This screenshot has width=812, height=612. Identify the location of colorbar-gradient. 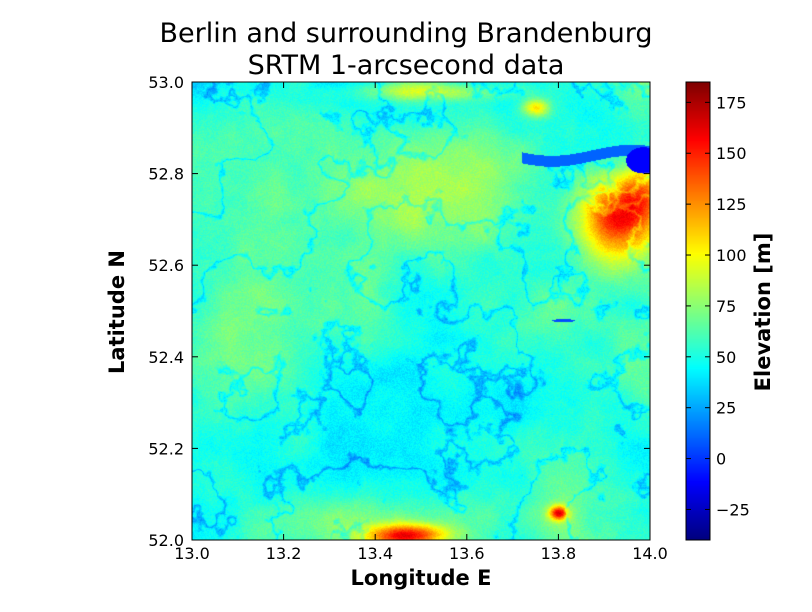
(698, 311).